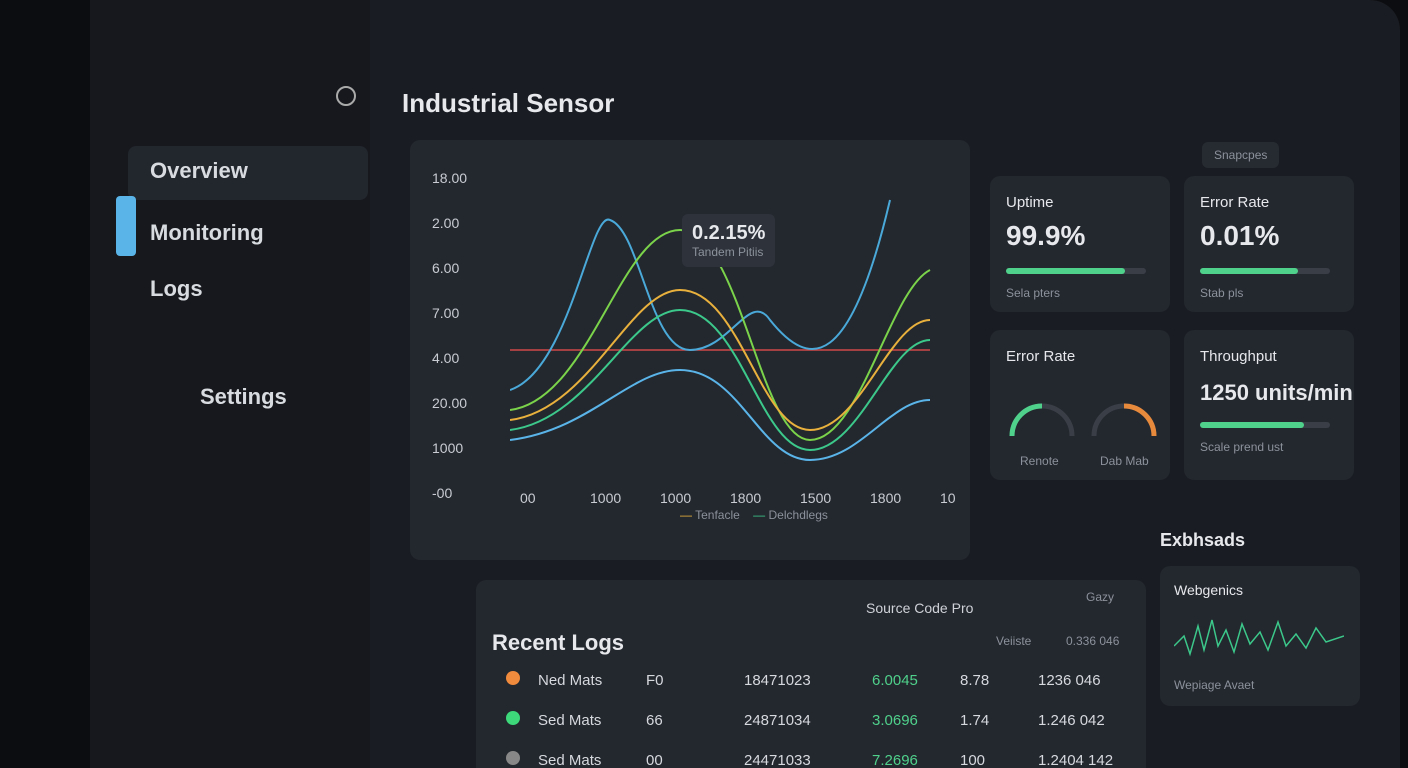  What do you see at coordinates (895, 720) in the screenshot?
I see `log-cell: 3.0696` at bounding box center [895, 720].